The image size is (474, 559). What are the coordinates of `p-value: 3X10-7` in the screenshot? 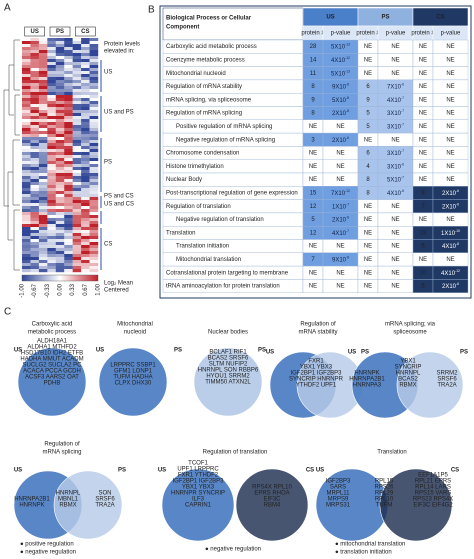 It's located at (395, 153).